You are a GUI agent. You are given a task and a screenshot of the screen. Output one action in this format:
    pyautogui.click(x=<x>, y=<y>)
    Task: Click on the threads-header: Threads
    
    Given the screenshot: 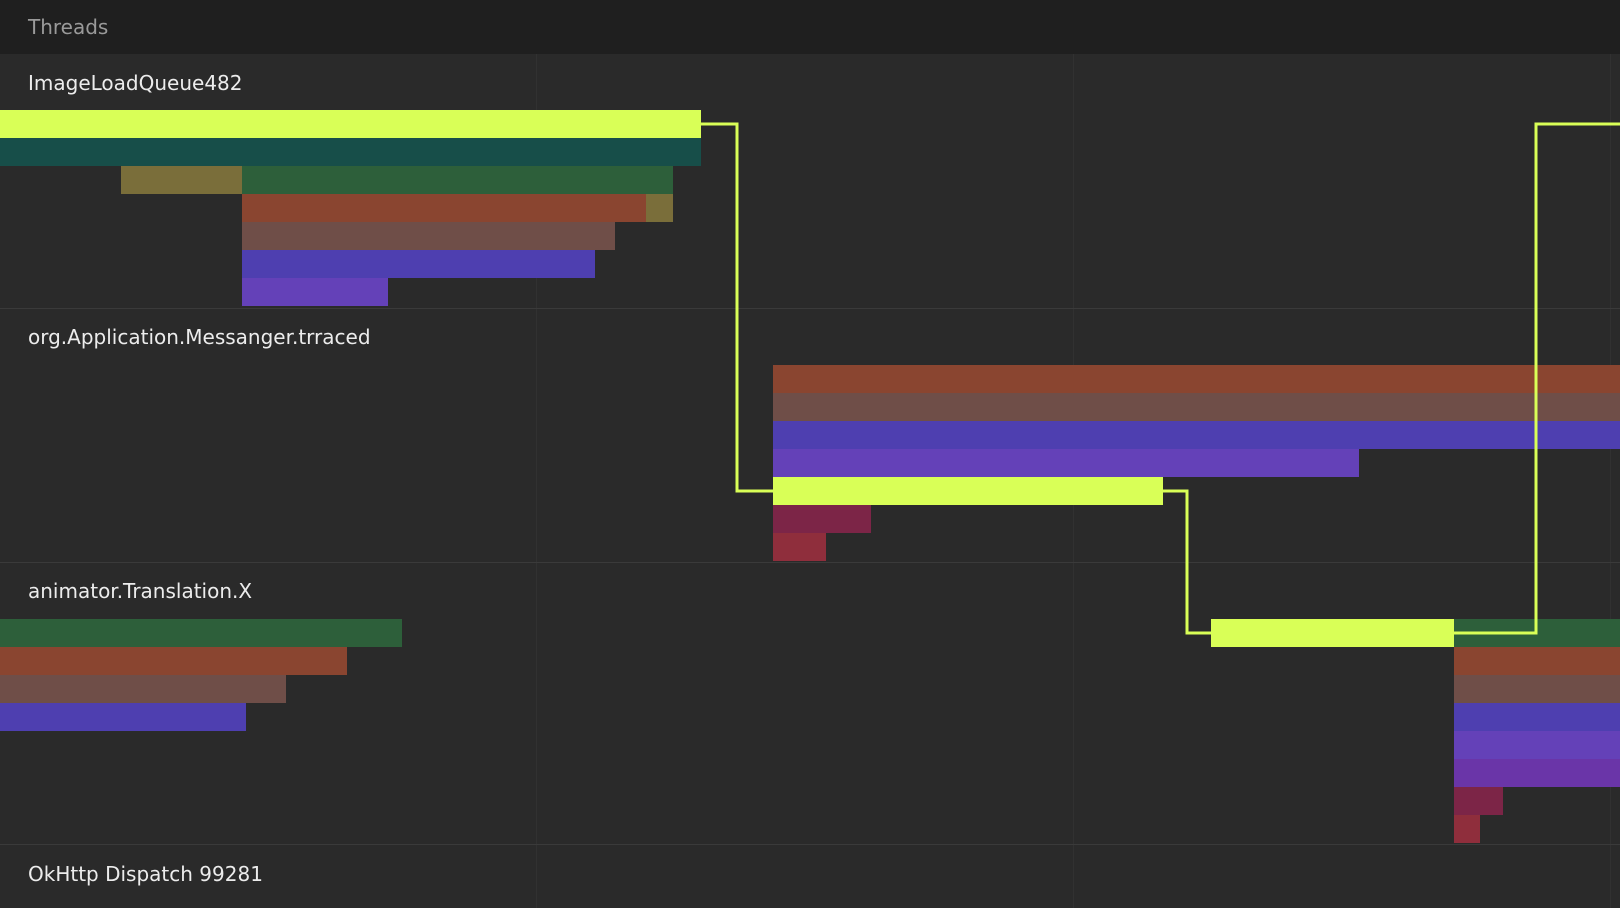 What is the action you would take?
    pyautogui.click(x=810, y=27)
    